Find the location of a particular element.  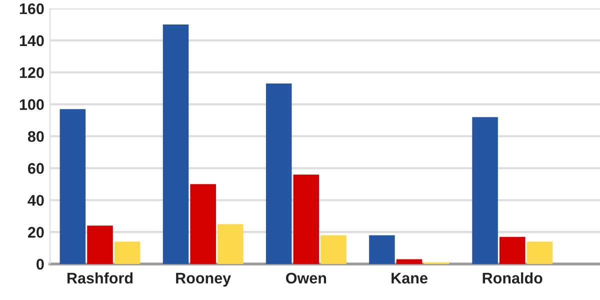

y-tick-label: 60 is located at coordinates (36, 168).